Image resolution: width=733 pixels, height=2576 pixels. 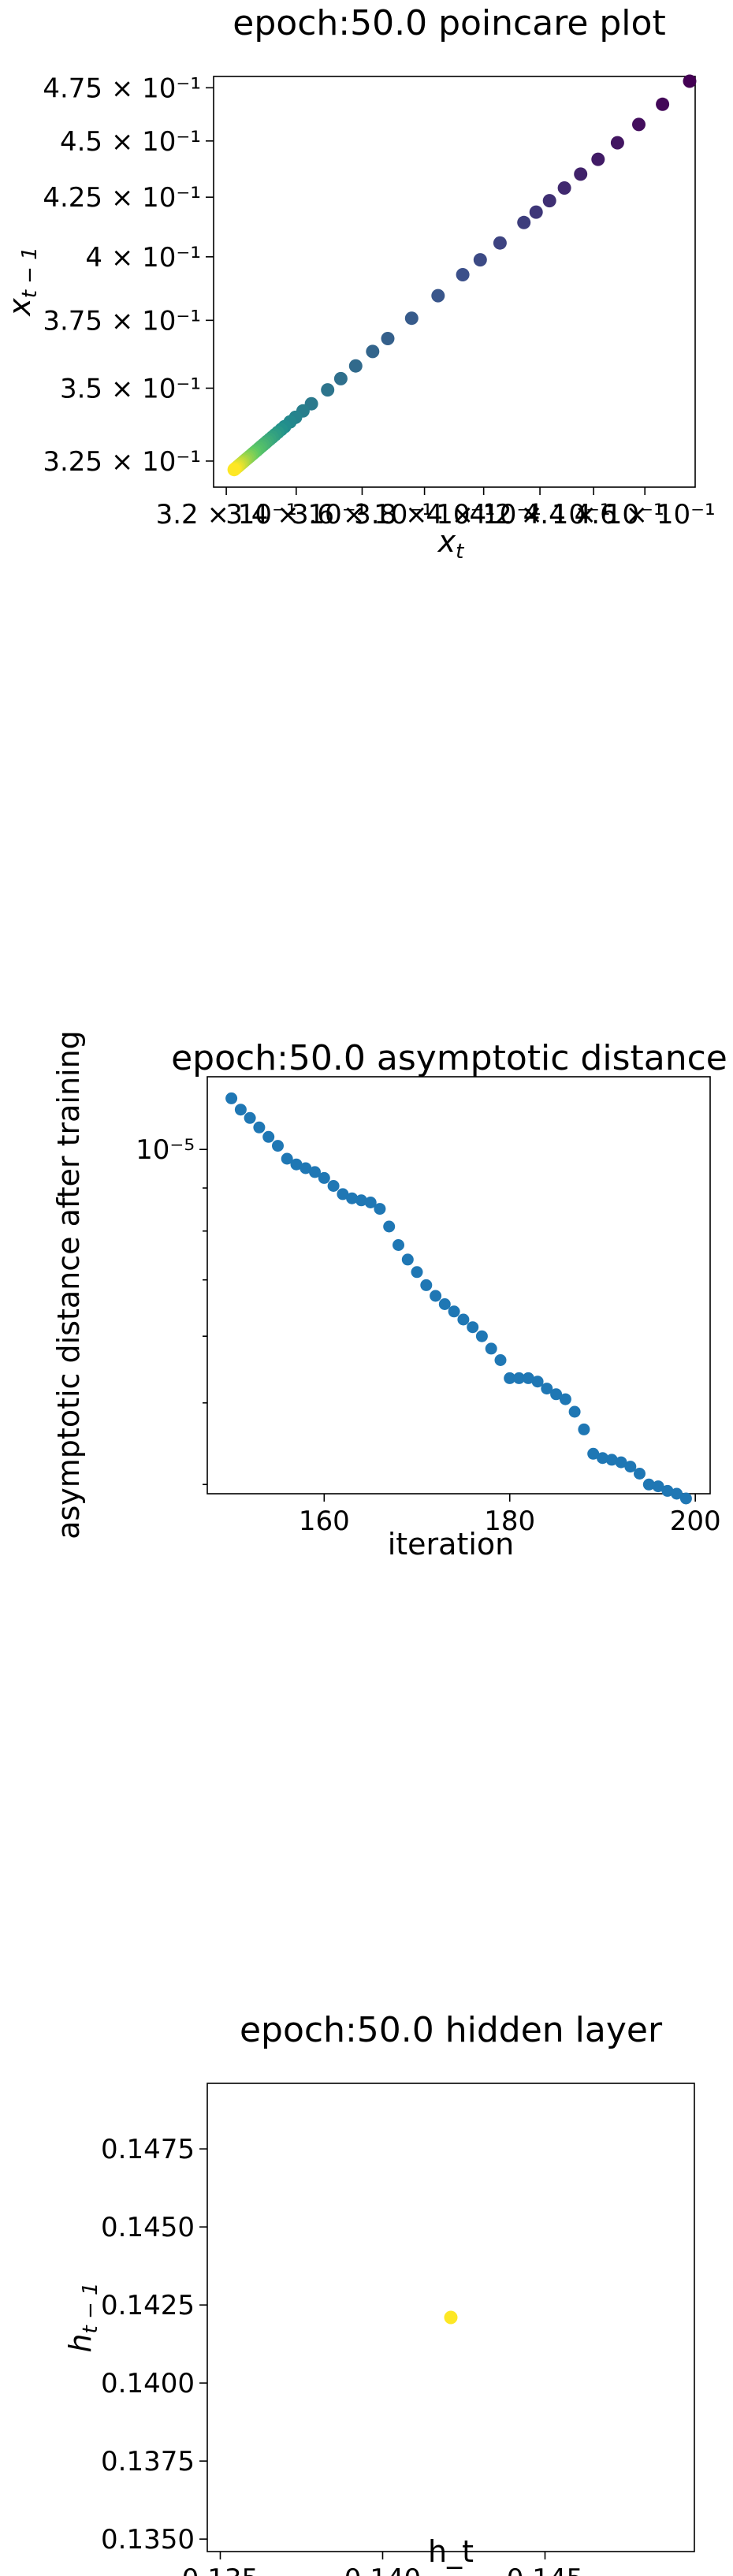 I want to click on y-ticks: 10⁻⁵, so click(x=171, y=1310).